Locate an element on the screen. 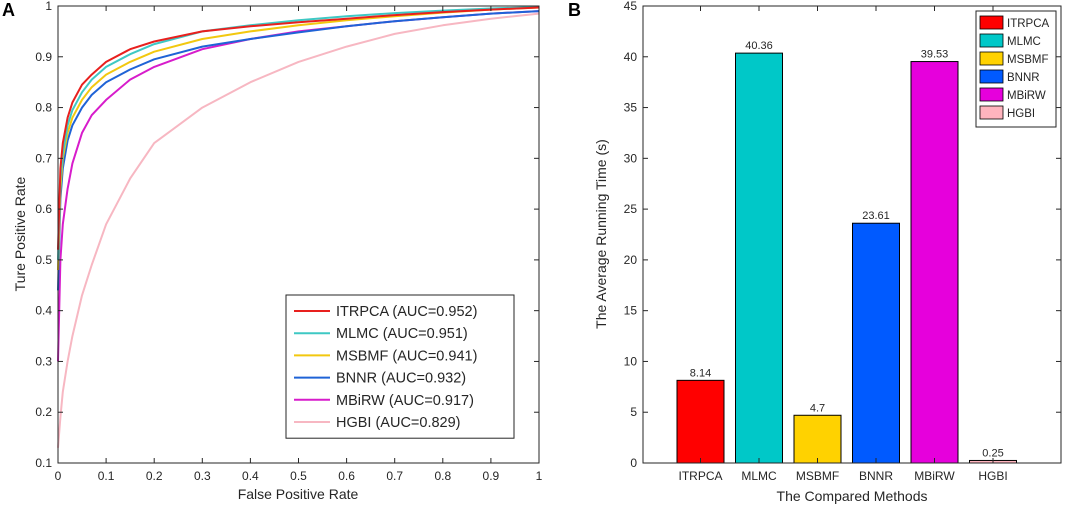 Image resolution: width=1065 pixels, height=510 pixels. bar-value-label: 40.36 is located at coordinates (759, 46).